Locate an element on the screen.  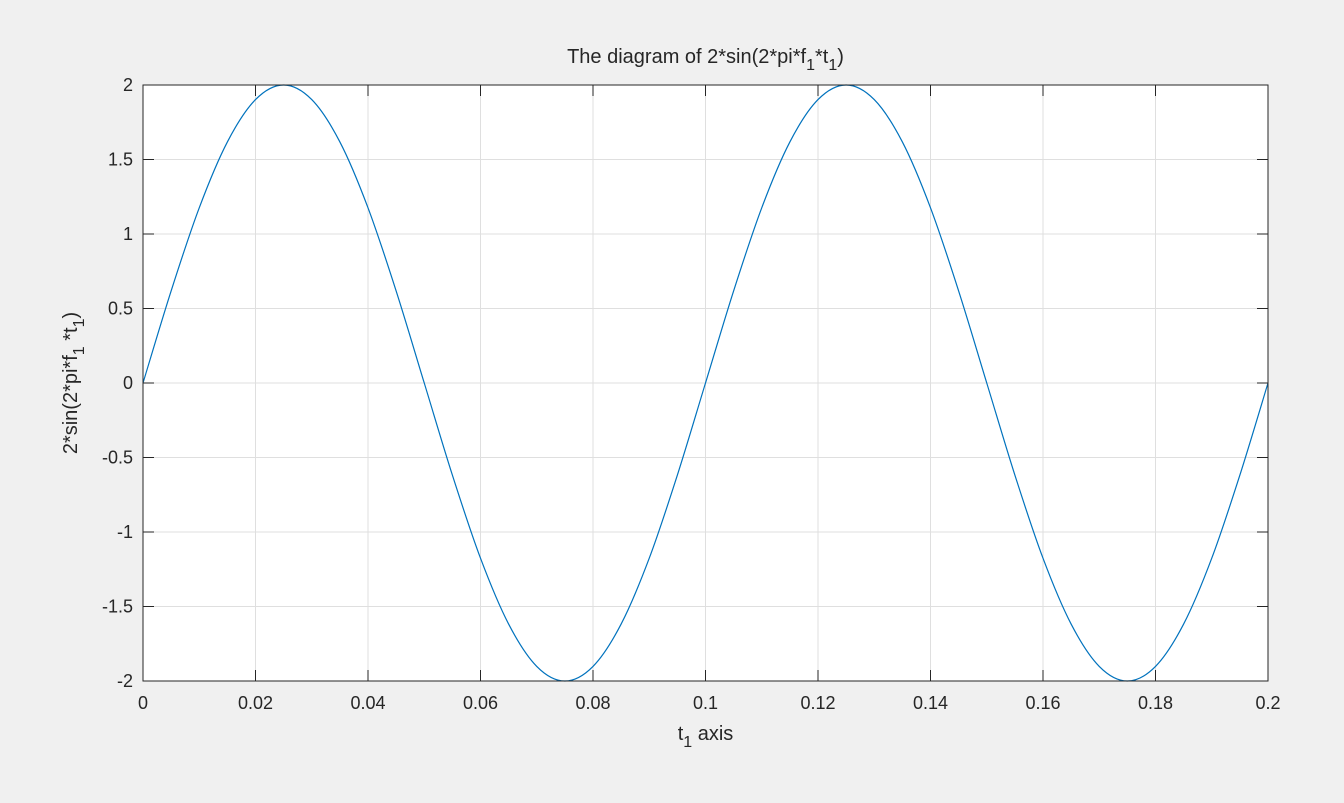
y-tick-label: -1.5 is located at coordinates (117, 607).